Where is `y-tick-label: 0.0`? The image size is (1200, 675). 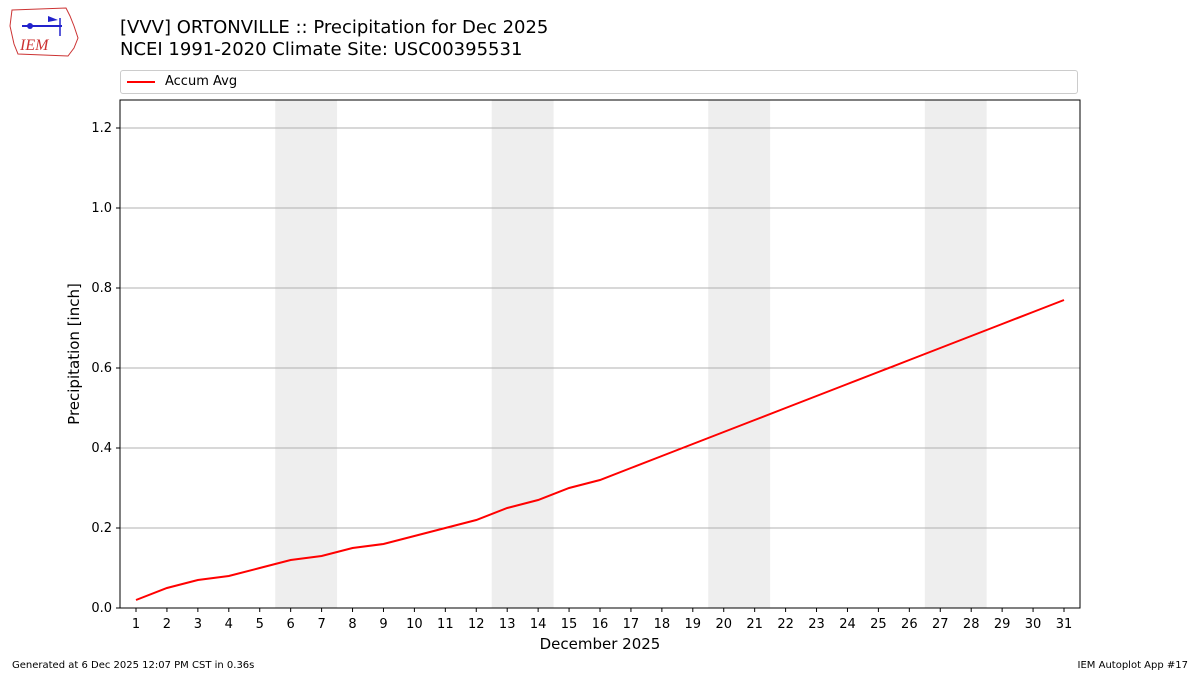
y-tick-label: 0.0 is located at coordinates (101, 608).